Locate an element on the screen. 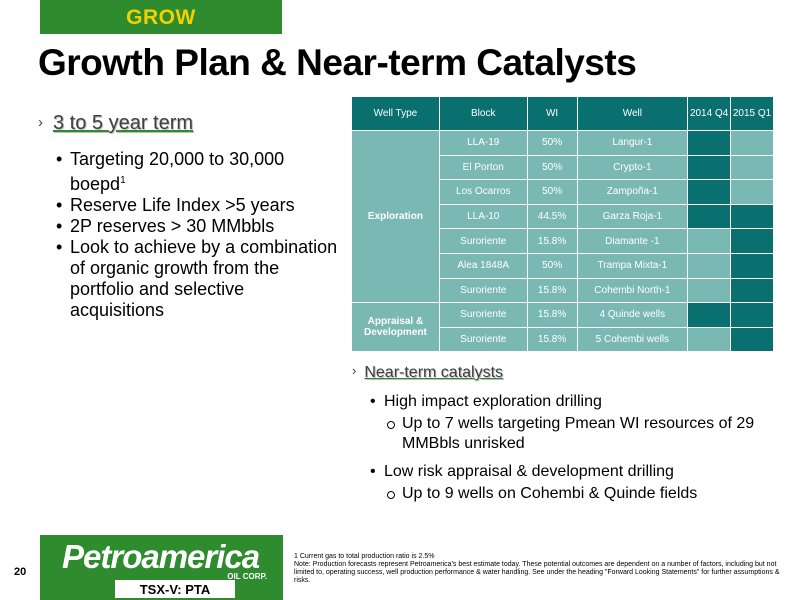  table-row: Suroriente 15.8% Diamante -1 is located at coordinates (563, 241).